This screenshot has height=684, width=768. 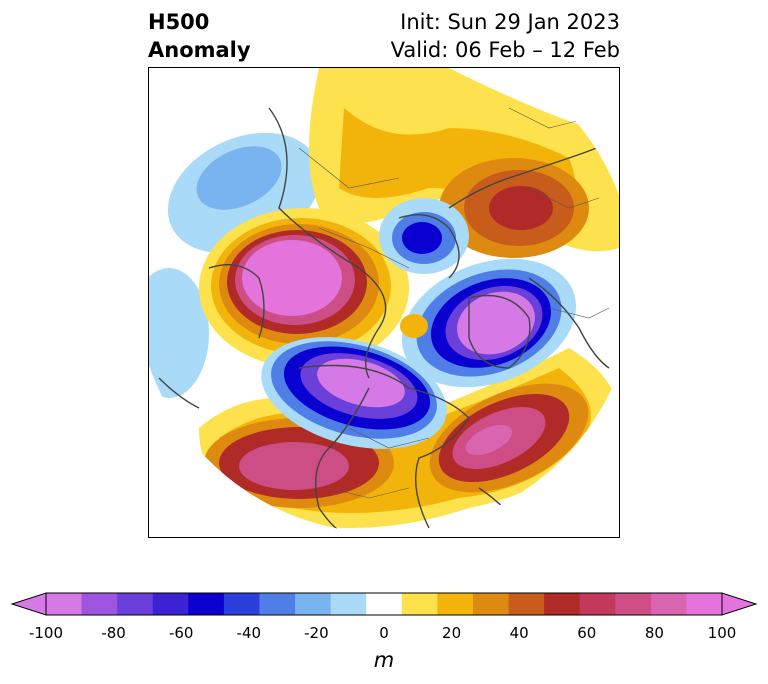 I want to click on colorbar-frame, so click(x=384, y=604).